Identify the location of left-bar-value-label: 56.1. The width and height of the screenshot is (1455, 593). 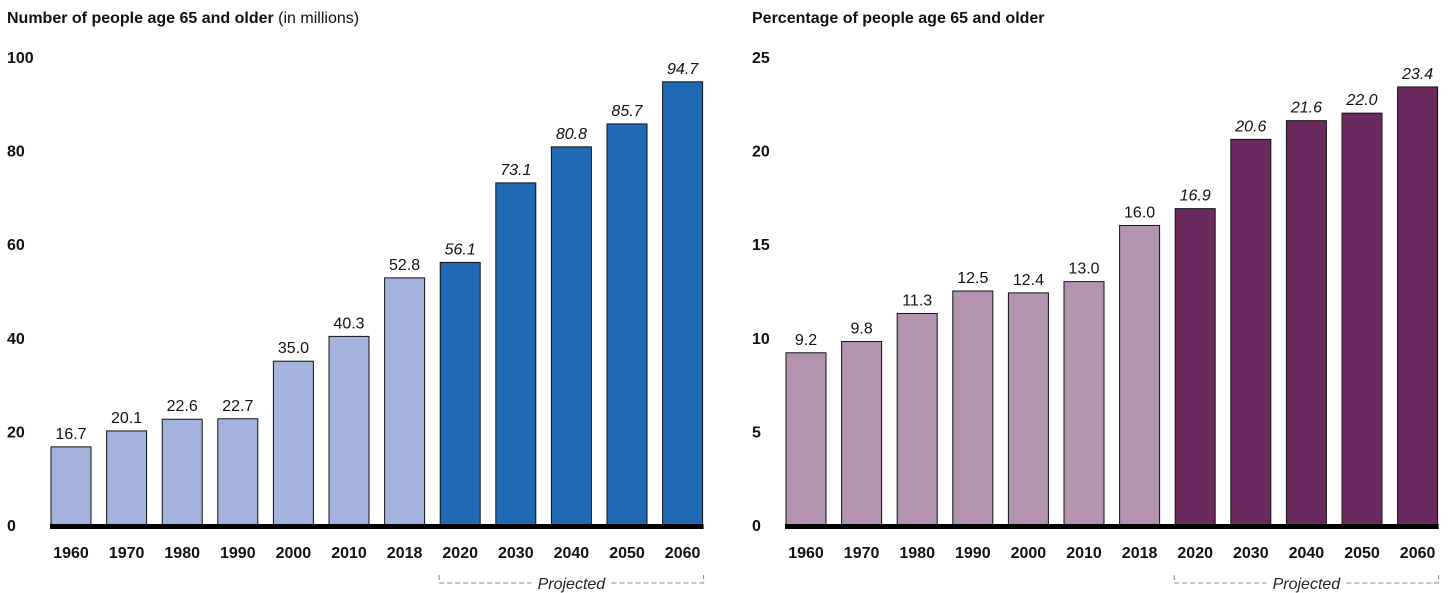
(460, 249).